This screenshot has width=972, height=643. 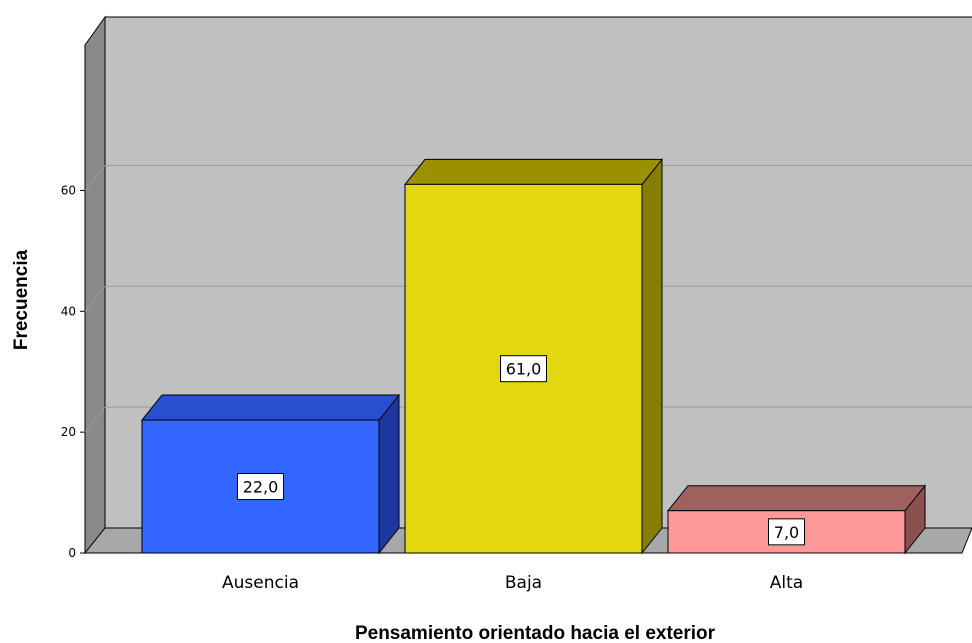 I want to click on x-category-label: Alta, so click(x=786, y=583).